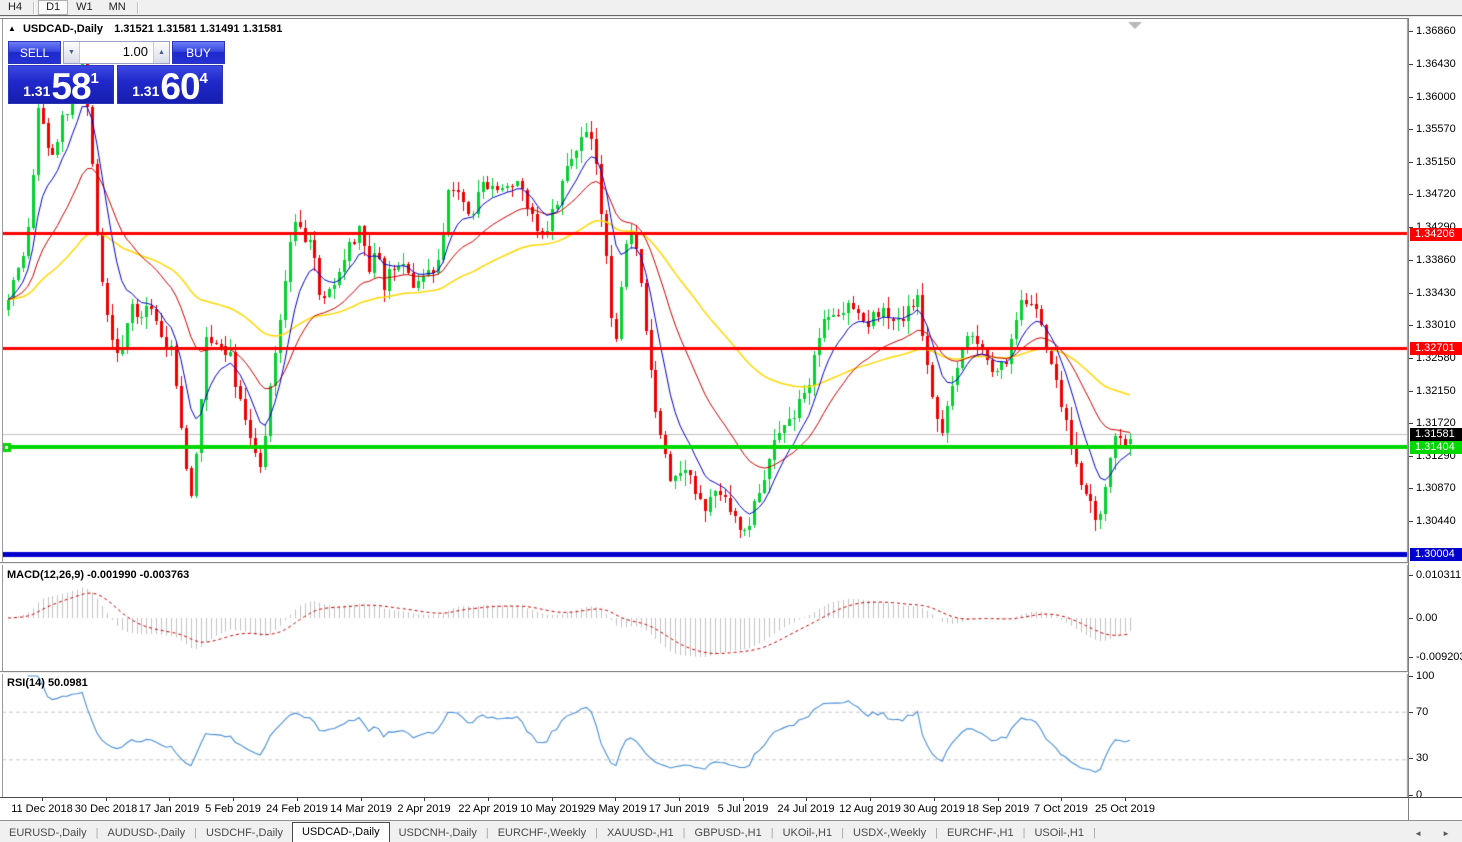 Image resolution: width=1462 pixels, height=842 pixels. I want to click on date-tick-label: 24 Feb 2019, so click(297, 809).